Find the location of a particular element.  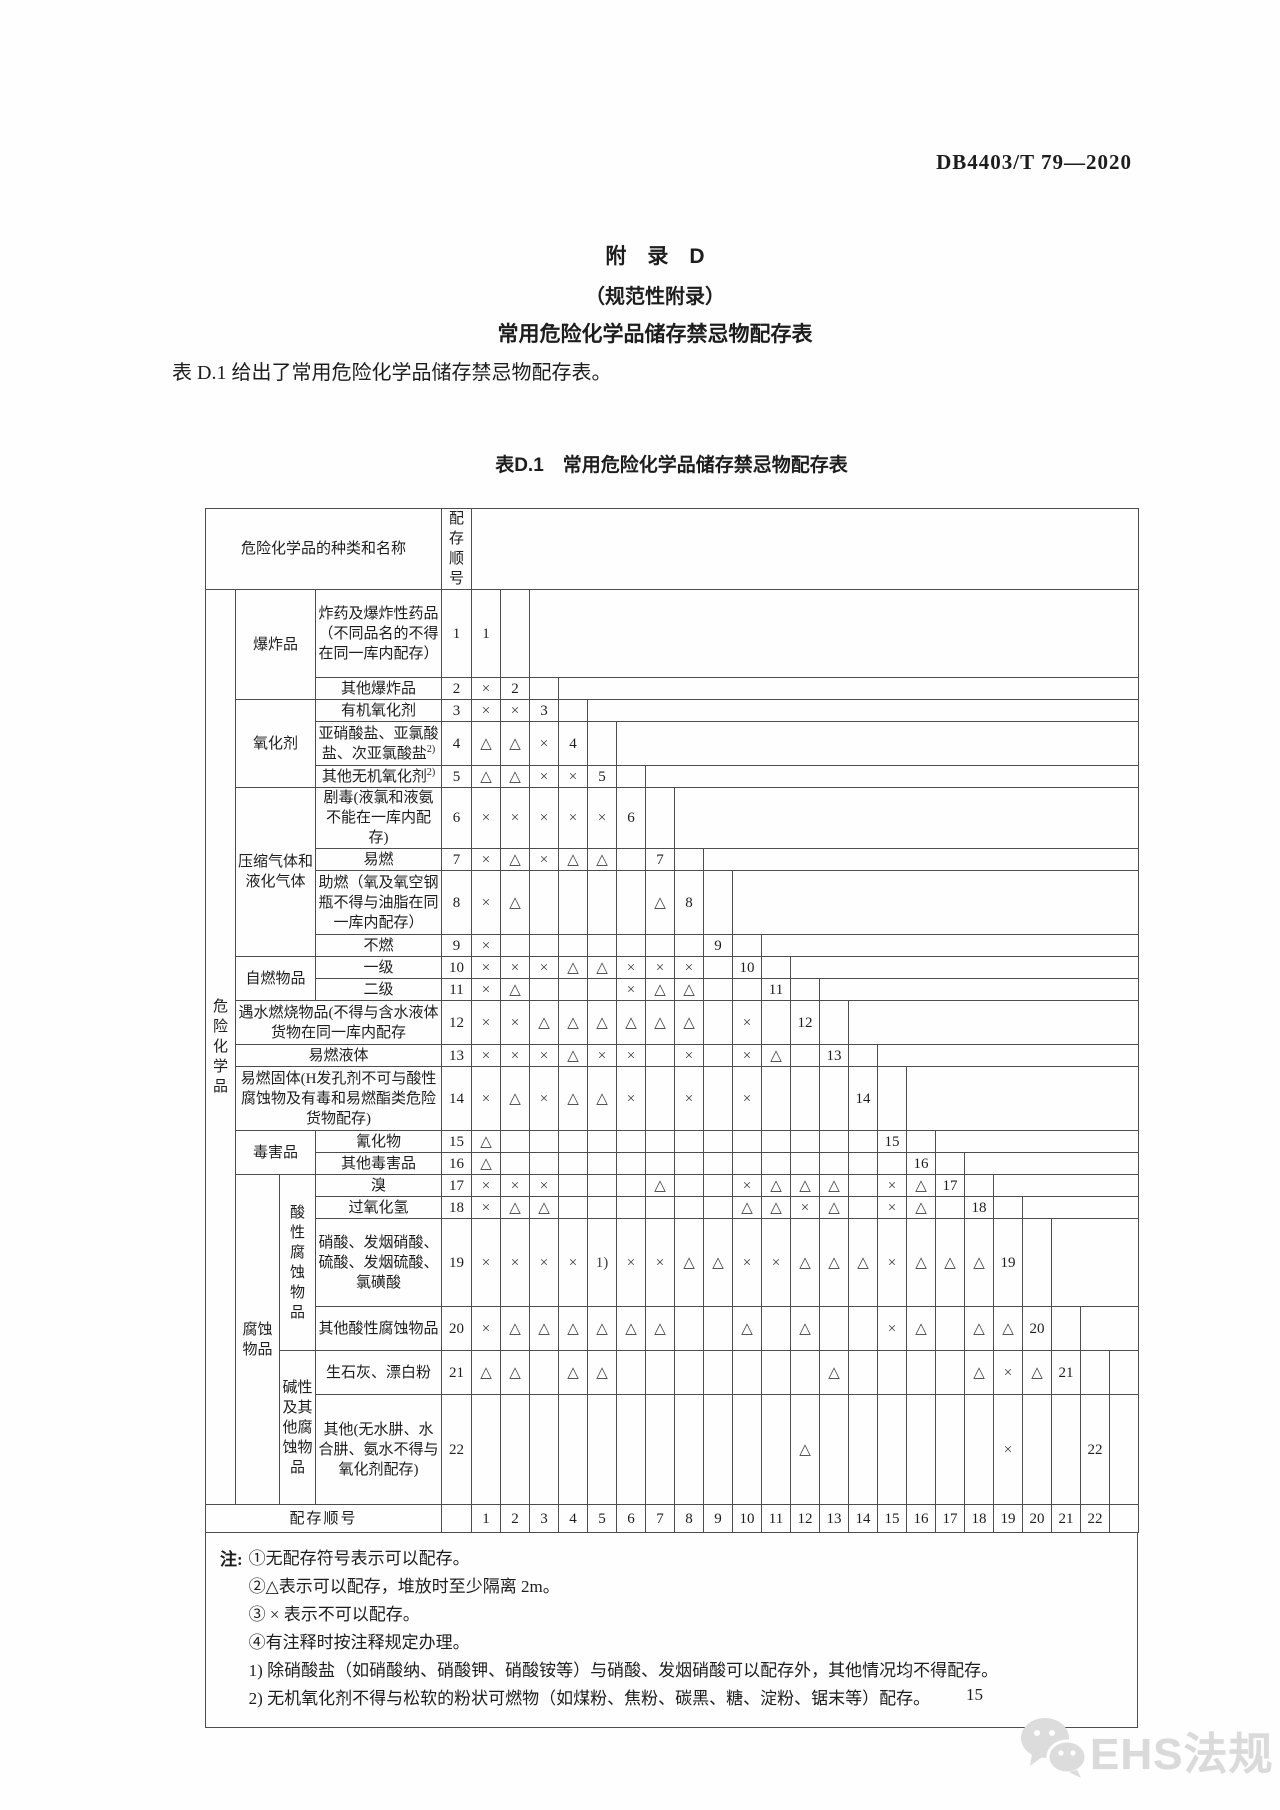

table-row: 亚硝酸盐、亚氯酸盐、次亚氯酸盐2) 4 △ △ × 4 is located at coordinates (673, 743).